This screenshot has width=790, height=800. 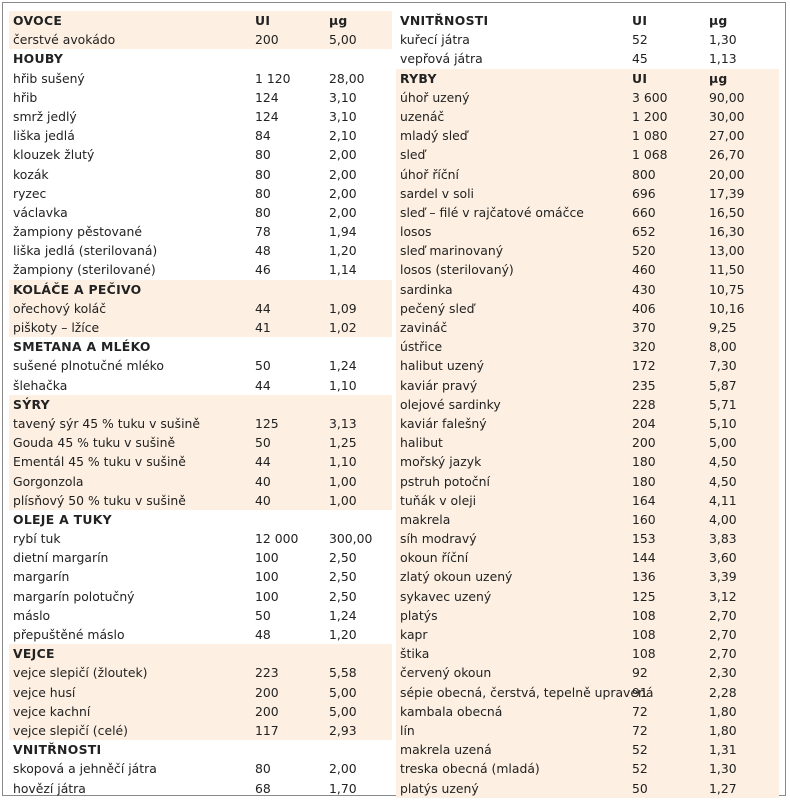 What do you see at coordinates (267, 596) in the screenshot?
I see `ui-value: 100` at bounding box center [267, 596].